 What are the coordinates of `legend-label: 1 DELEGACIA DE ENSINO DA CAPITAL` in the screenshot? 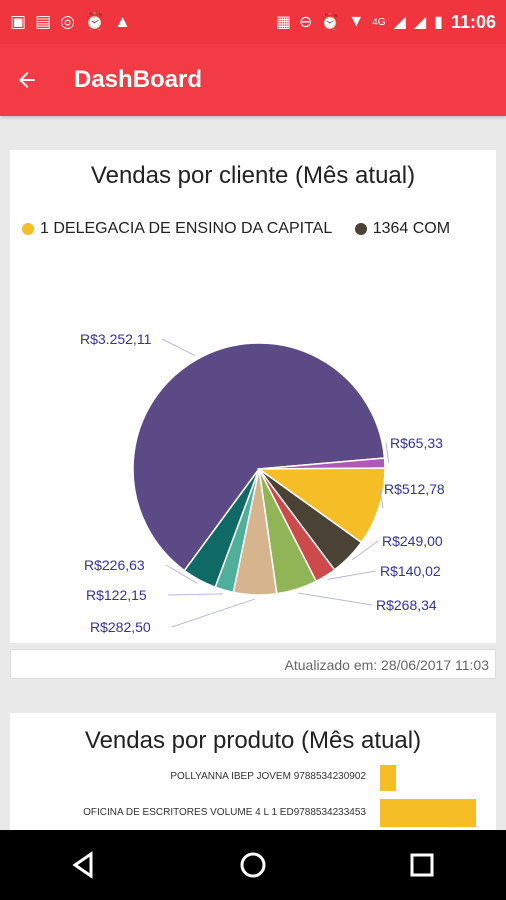 It's located at (186, 228).